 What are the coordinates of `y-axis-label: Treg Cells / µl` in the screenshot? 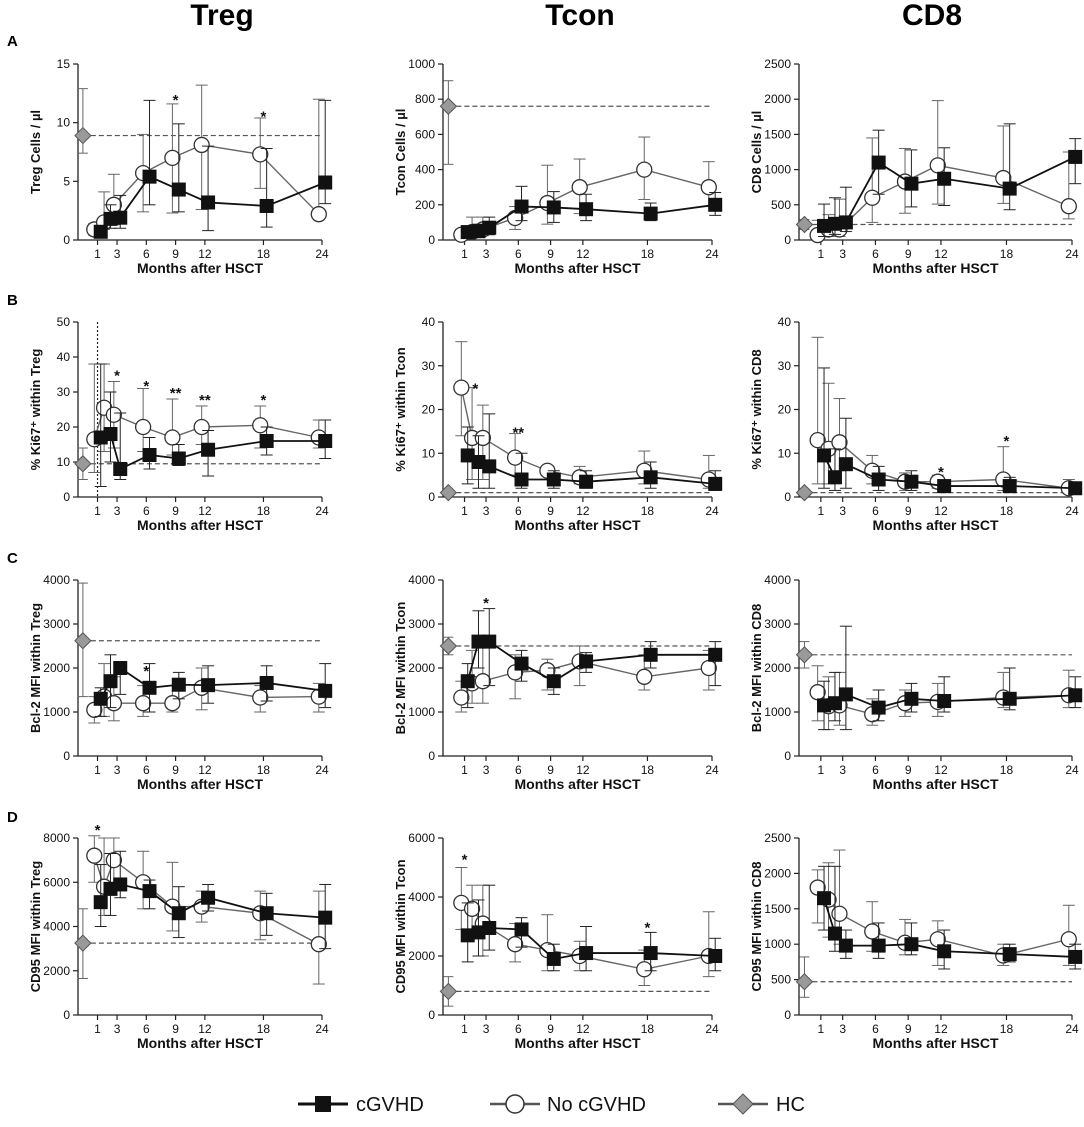 It's located at (35, 152).